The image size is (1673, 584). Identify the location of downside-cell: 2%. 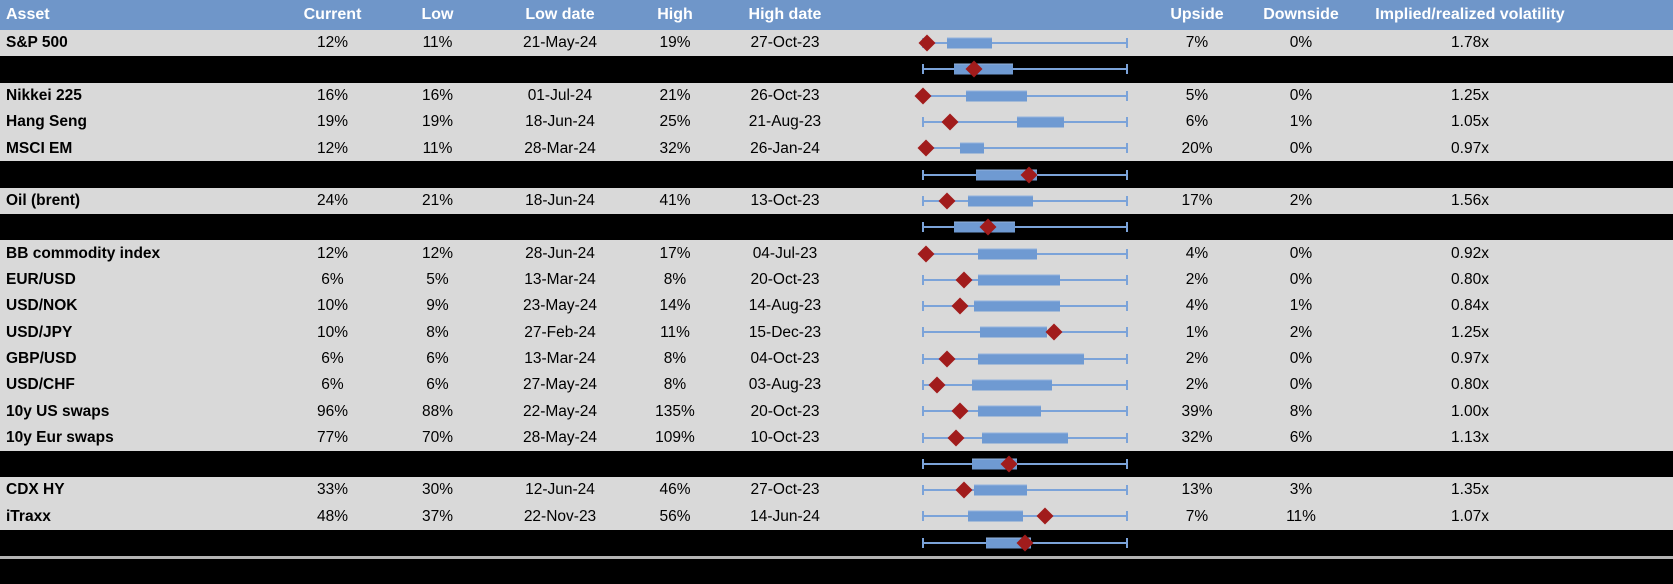
(1301, 201).